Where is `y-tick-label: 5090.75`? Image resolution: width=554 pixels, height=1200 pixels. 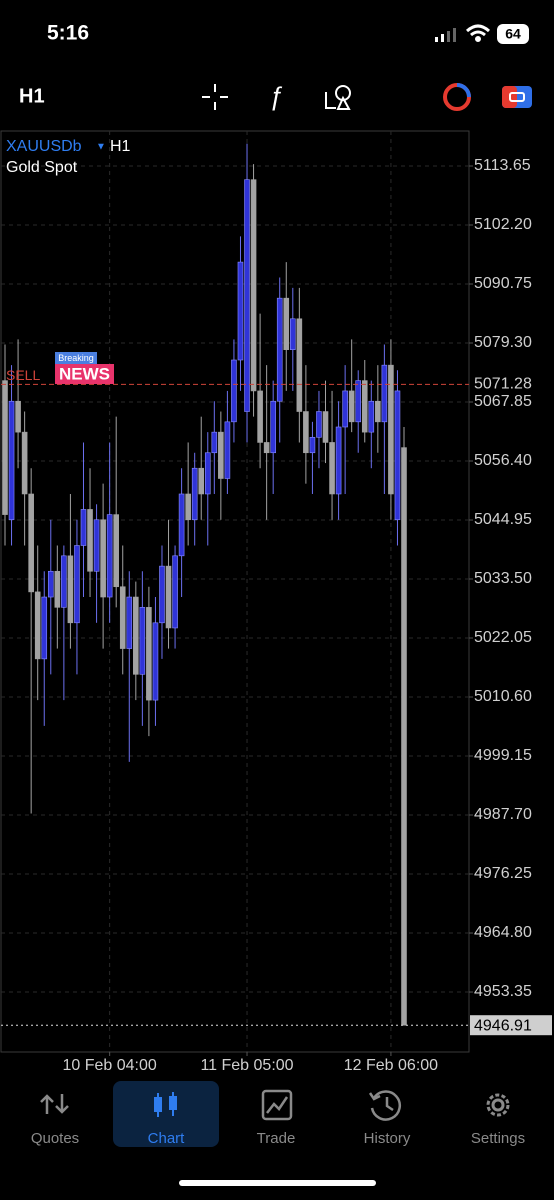
y-tick-label: 5090.75 is located at coordinates (503, 283).